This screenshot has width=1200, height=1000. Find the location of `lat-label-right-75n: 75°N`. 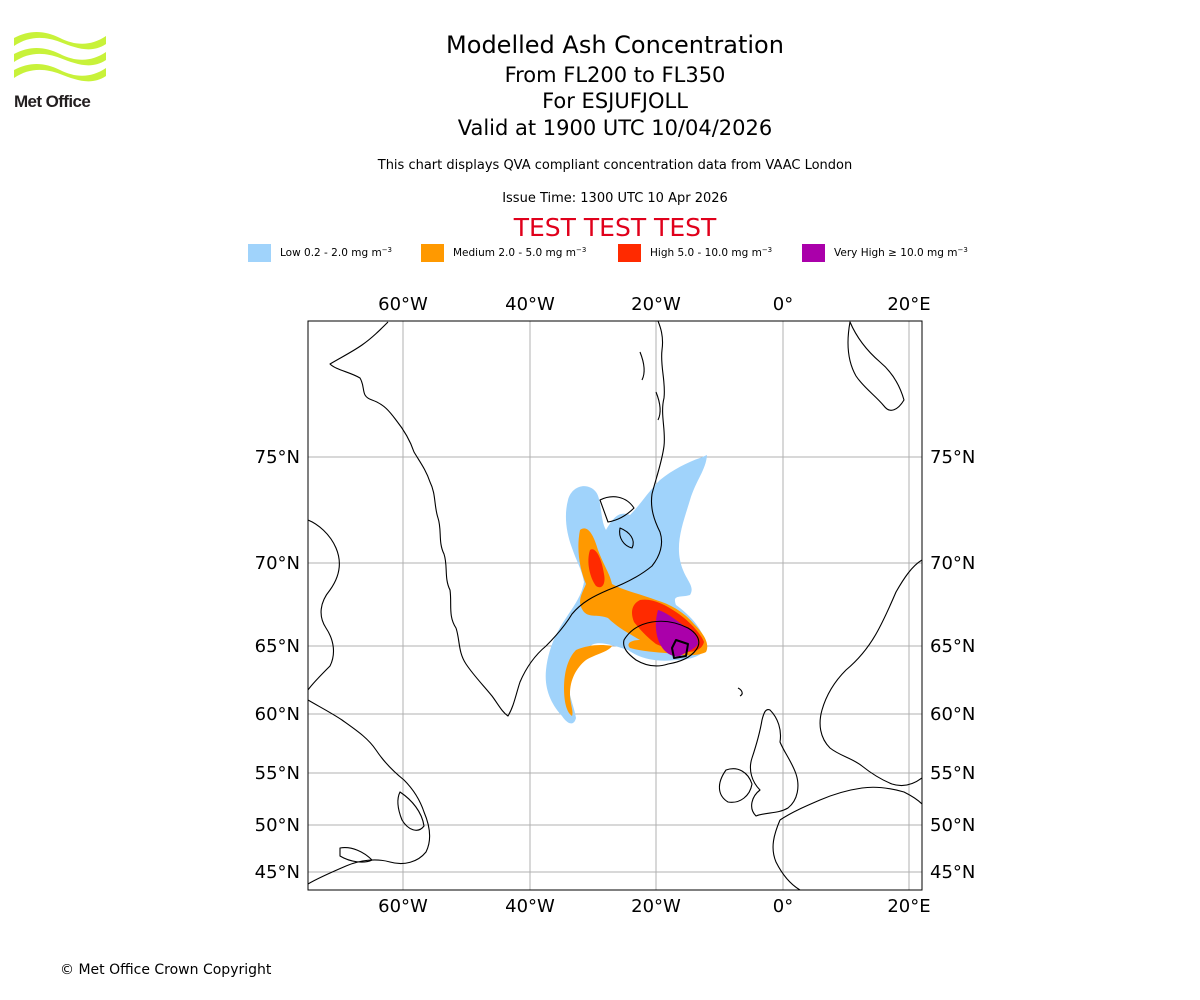

lat-label-right-75n: 75°N is located at coordinates (952, 457).